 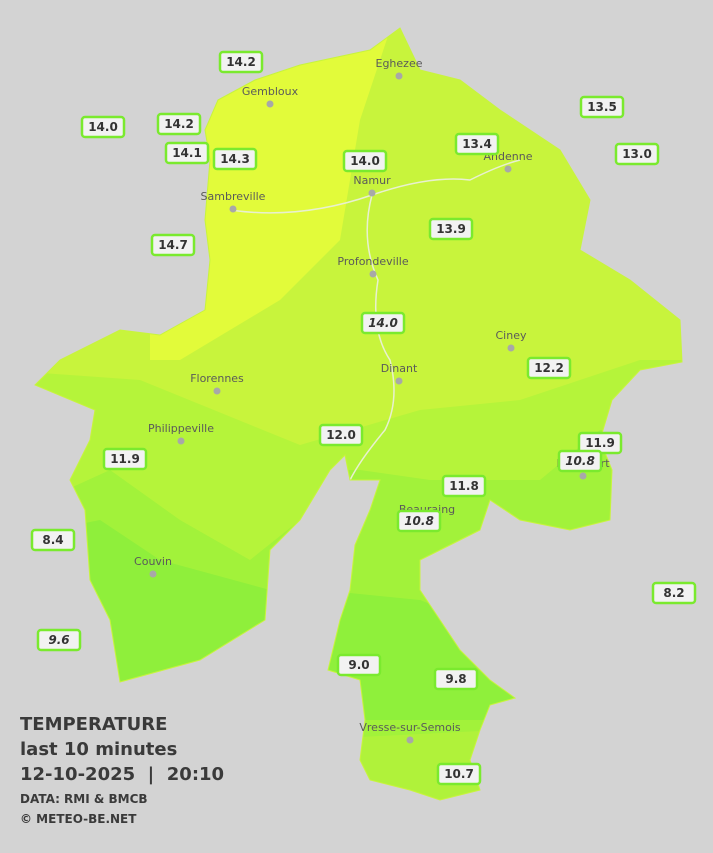 I want to click on city-name: Ciney, so click(x=511, y=335).